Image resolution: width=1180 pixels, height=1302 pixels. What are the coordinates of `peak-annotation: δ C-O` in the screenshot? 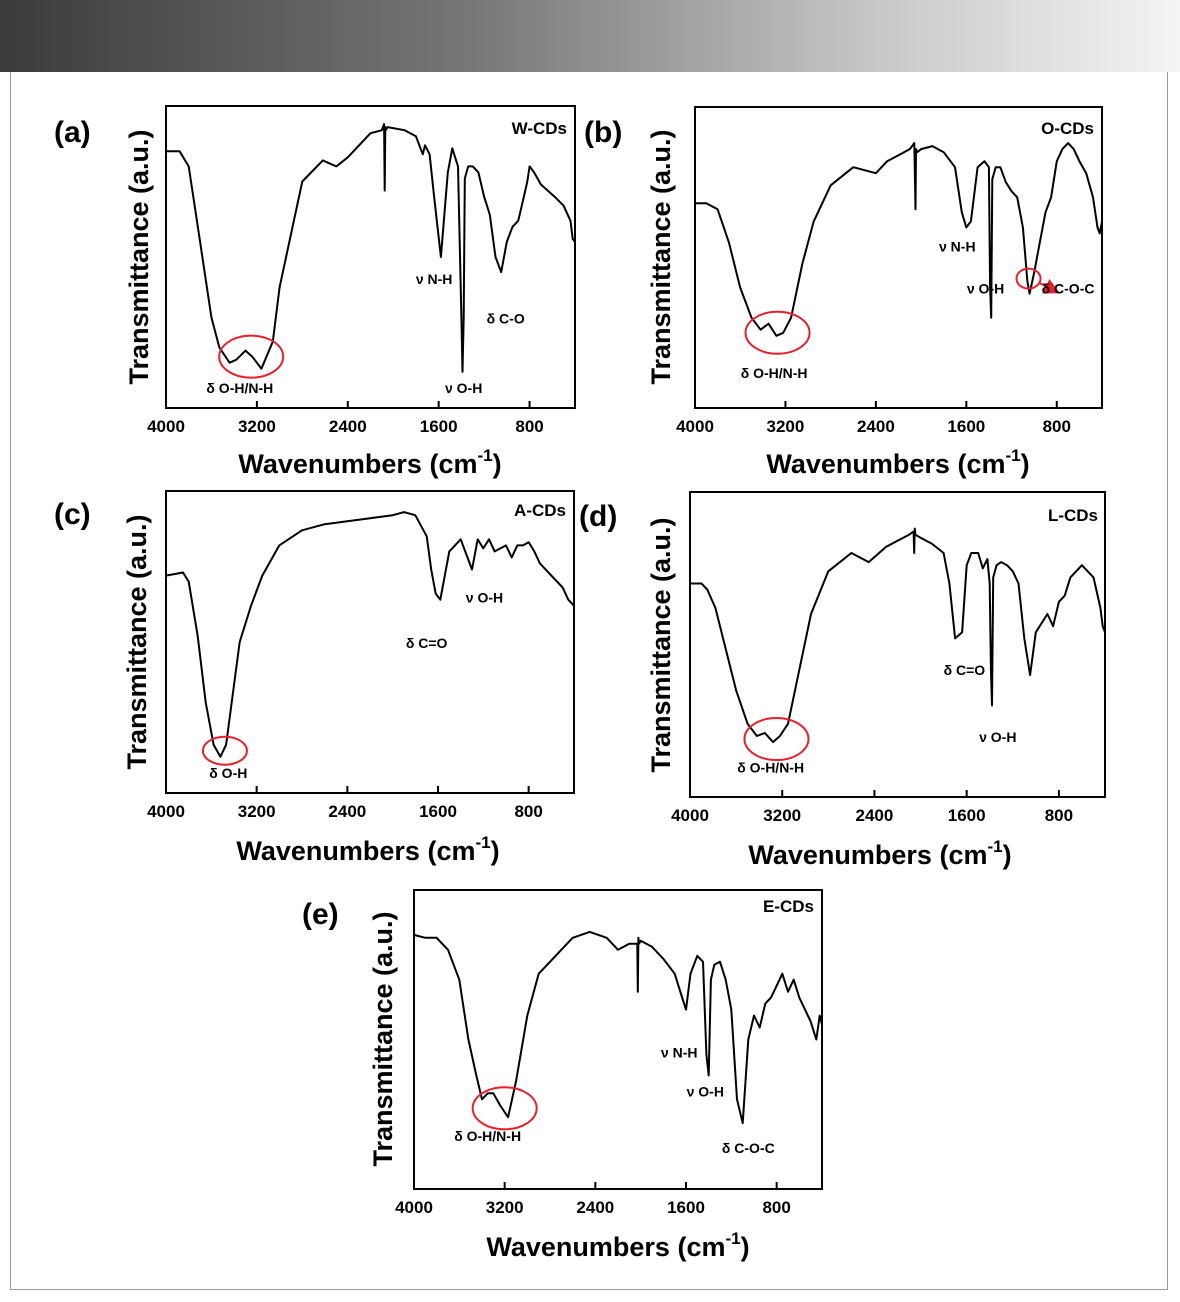 It's located at (506, 318).